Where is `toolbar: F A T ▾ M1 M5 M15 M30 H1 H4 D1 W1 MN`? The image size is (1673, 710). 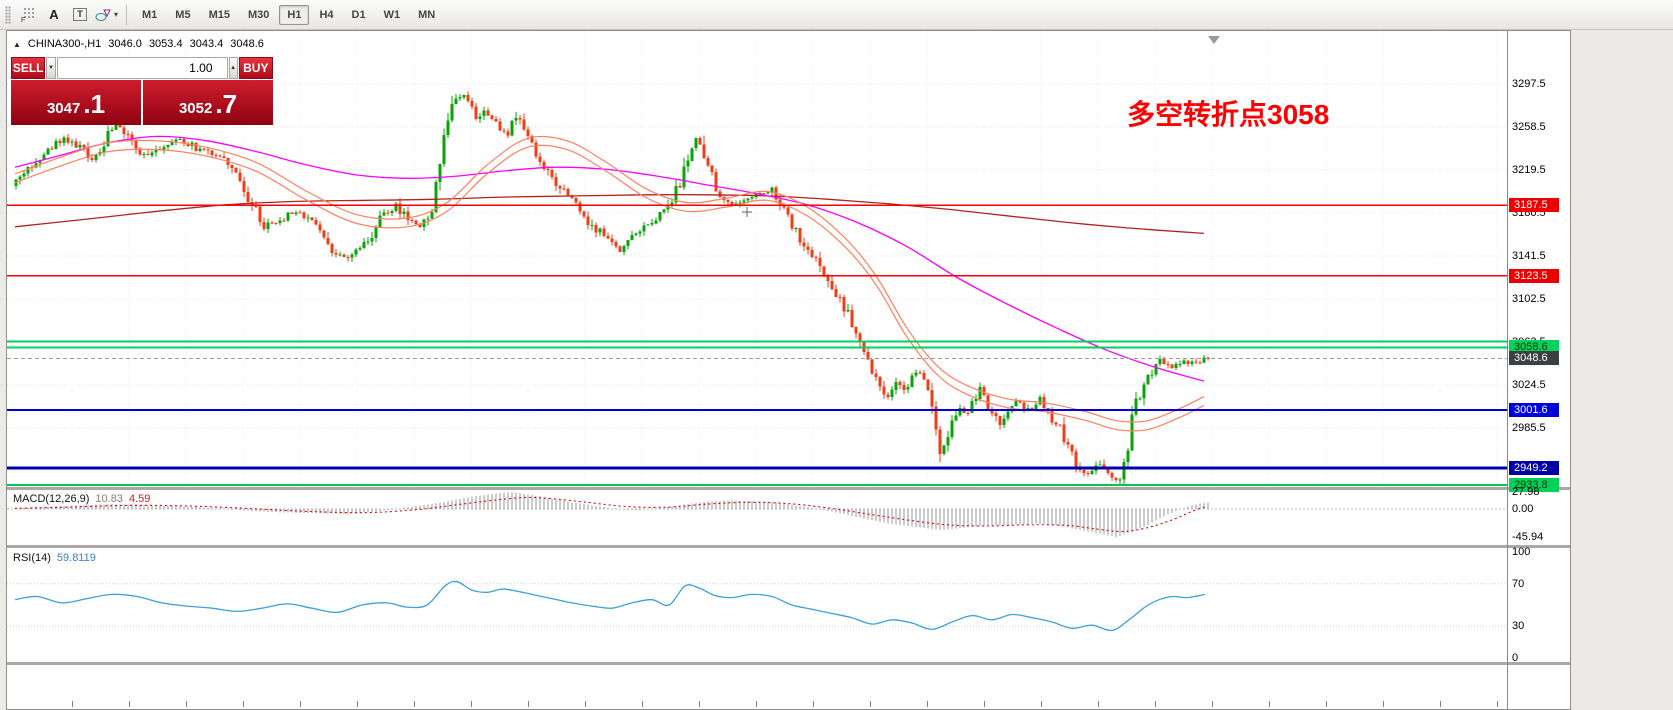
toolbar: F A T ▾ M1 M5 M15 M30 H1 H4 D1 W1 MN is located at coordinates (836, 15).